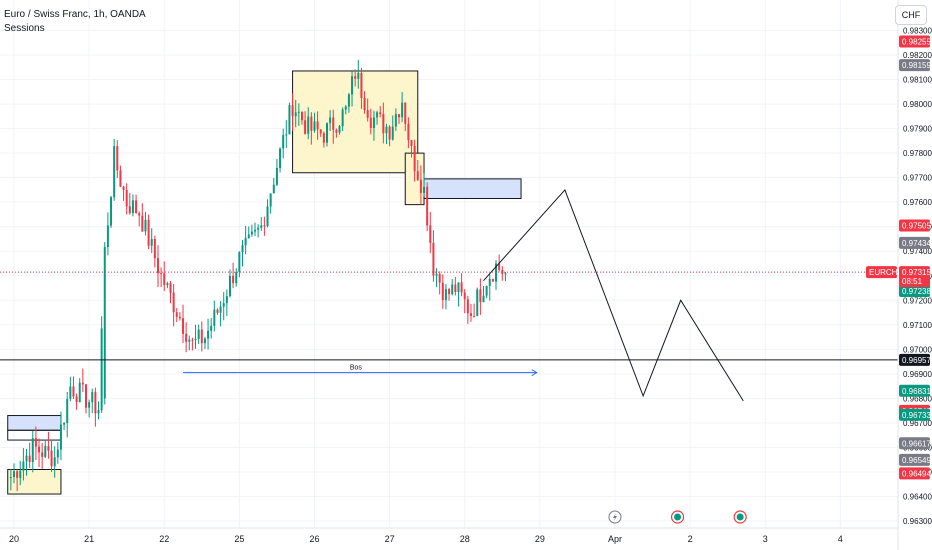  Describe the element at coordinates (615, 539) in the screenshot. I see `x-tick-label: Apr` at that location.